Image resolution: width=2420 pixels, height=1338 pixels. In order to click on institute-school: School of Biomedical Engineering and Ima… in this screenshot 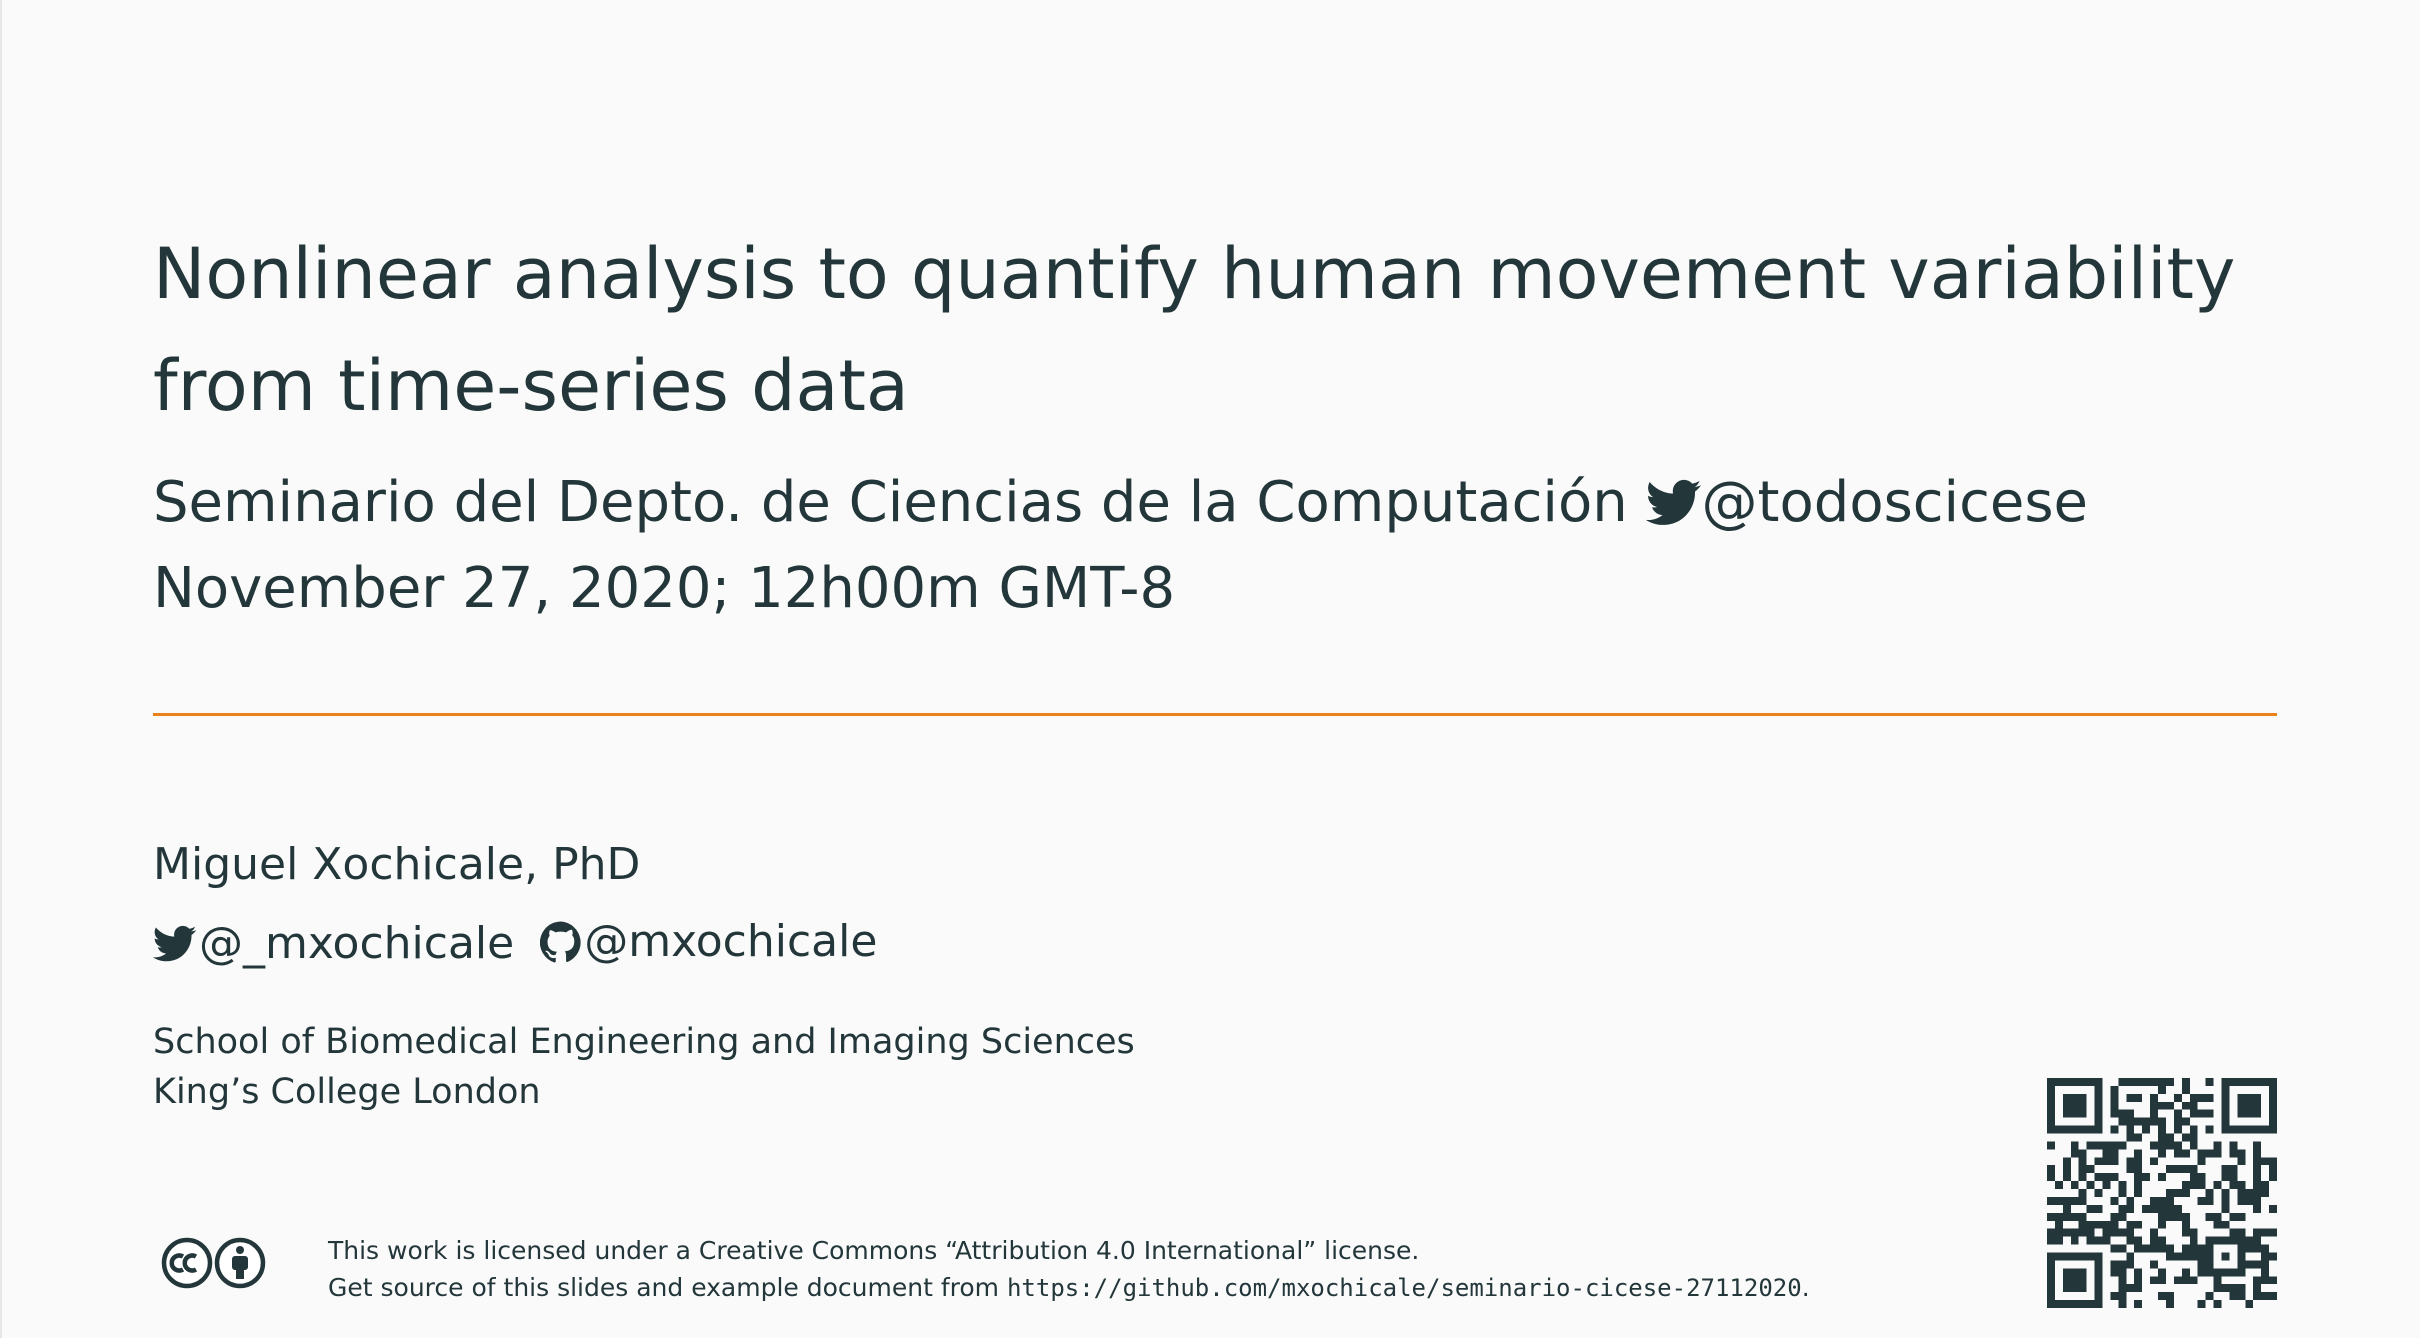, I will do `click(644, 1042)`.